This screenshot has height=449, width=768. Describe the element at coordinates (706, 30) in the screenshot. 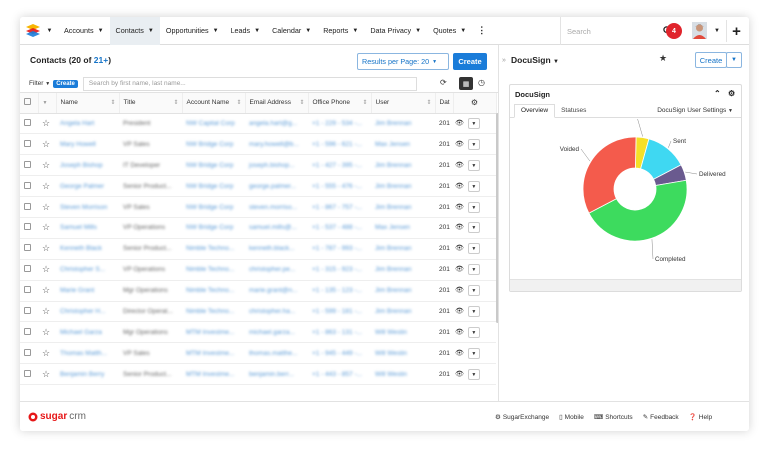

I see `user-profile-menu: ▼` at that location.